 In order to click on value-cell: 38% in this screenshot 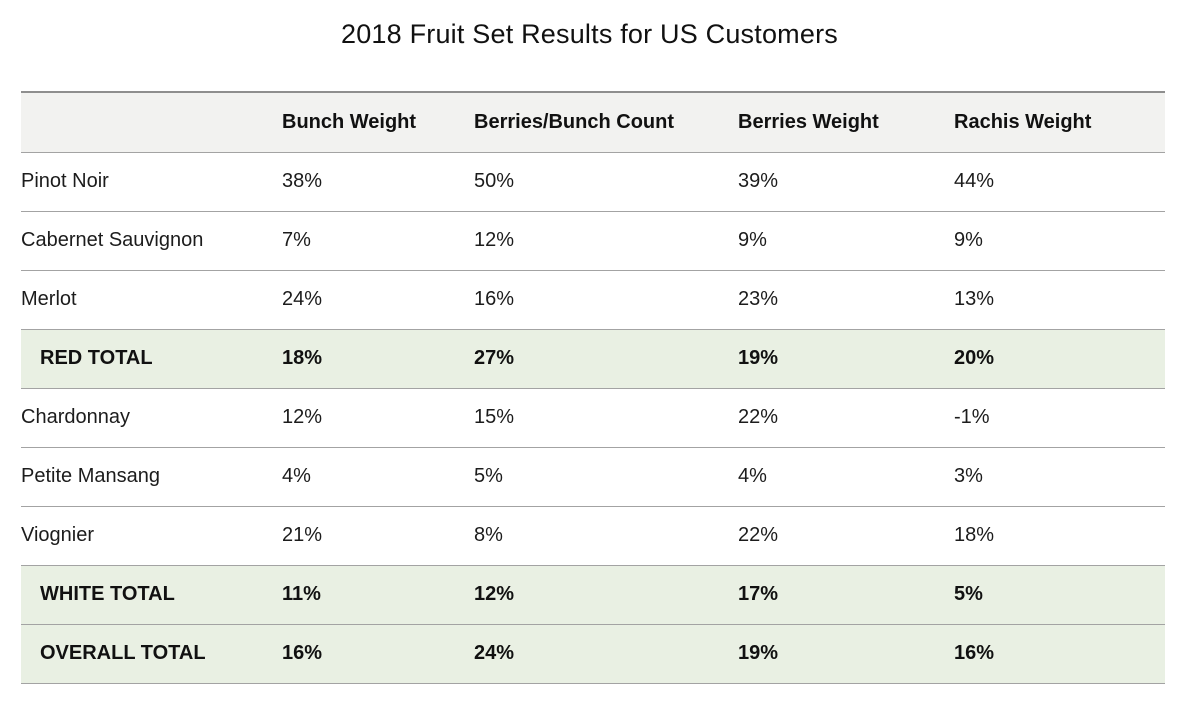, I will do `click(378, 182)`.